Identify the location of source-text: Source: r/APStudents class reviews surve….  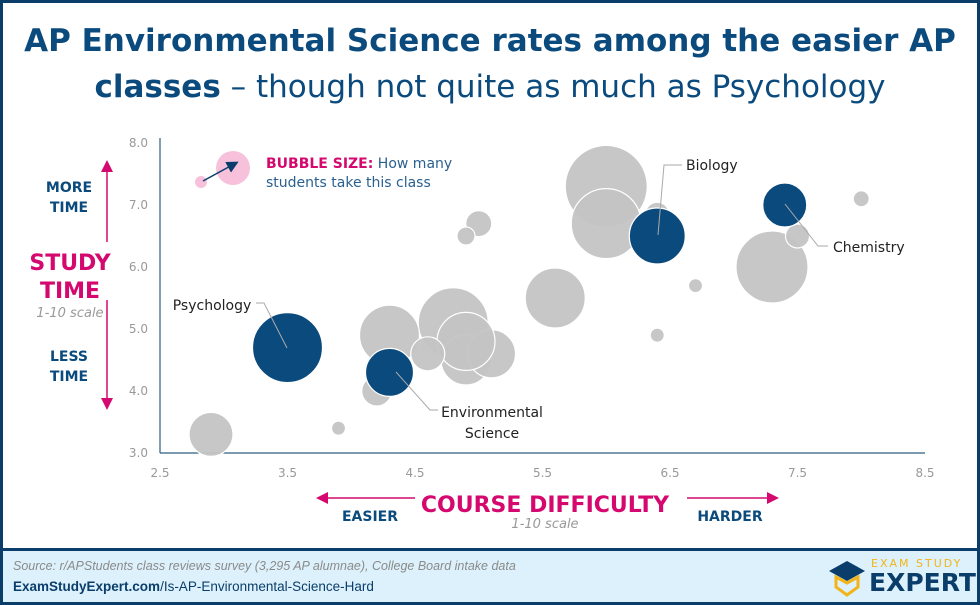
(264, 566).